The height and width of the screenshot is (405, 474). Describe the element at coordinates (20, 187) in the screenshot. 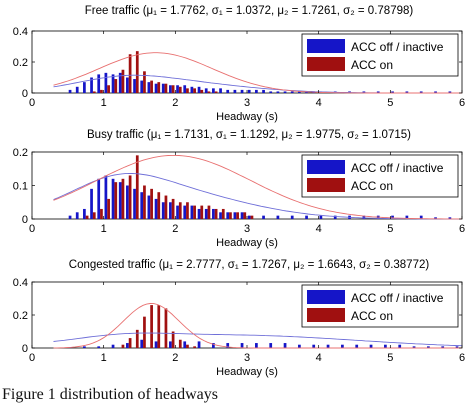

I see `y-tick-label: 0.1` at that location.